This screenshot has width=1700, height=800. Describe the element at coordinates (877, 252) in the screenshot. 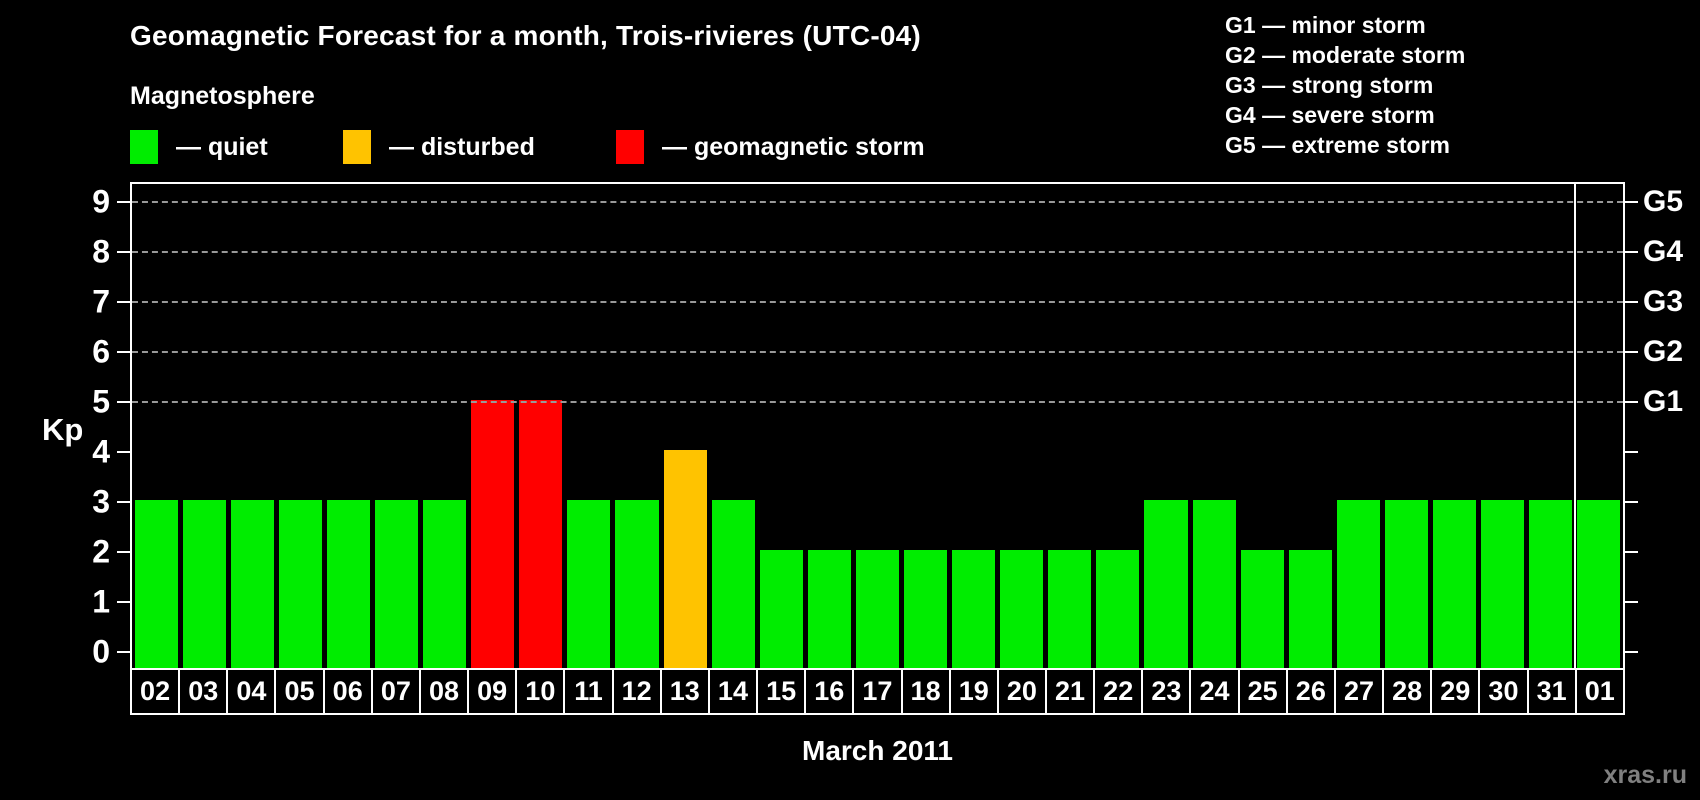

I see `gridline-kp8` at that location.